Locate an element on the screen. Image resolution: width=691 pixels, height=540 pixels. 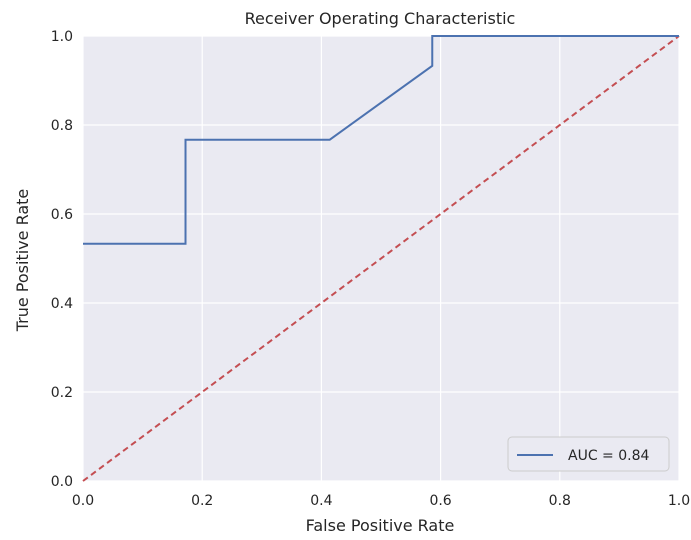
y-tick-label: 0.4 is located at coordinates (62, 304).